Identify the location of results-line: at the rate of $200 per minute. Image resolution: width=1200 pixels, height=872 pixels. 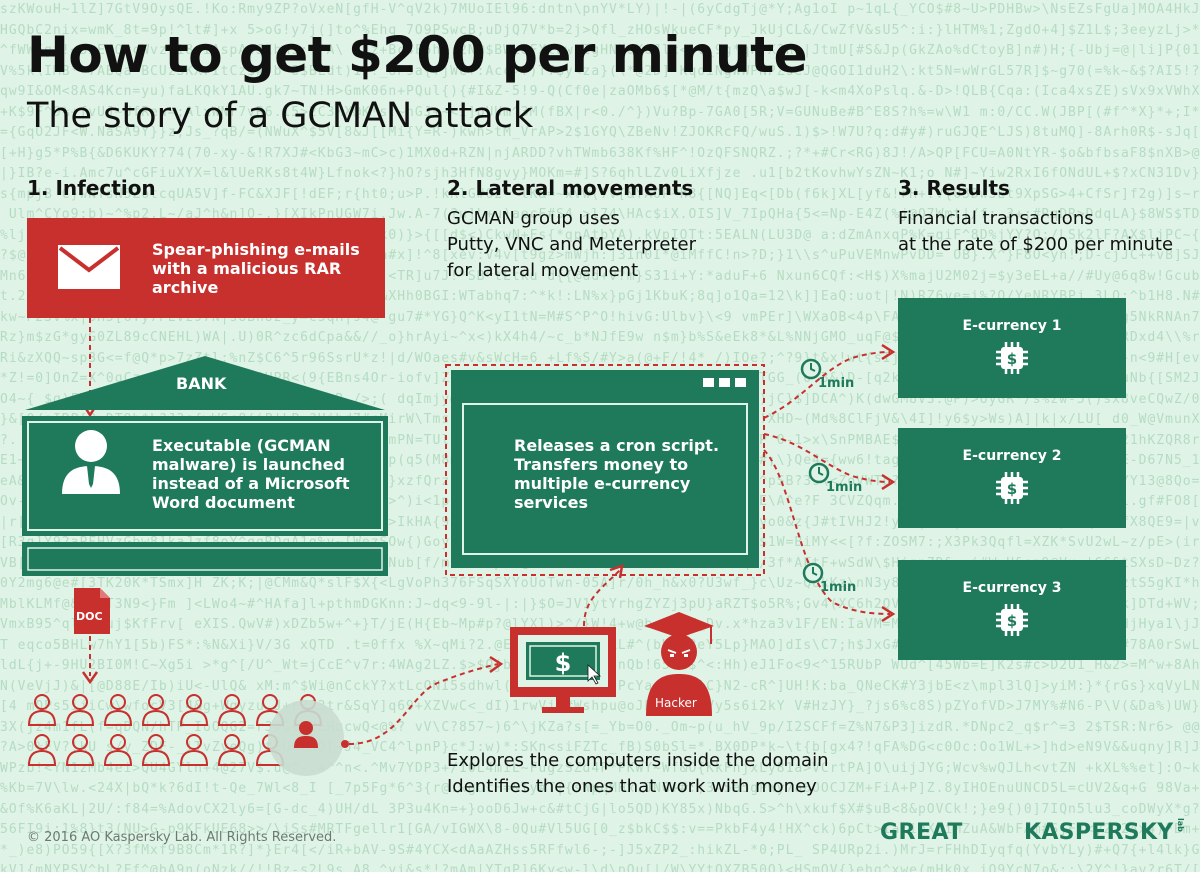
(1036, 244).